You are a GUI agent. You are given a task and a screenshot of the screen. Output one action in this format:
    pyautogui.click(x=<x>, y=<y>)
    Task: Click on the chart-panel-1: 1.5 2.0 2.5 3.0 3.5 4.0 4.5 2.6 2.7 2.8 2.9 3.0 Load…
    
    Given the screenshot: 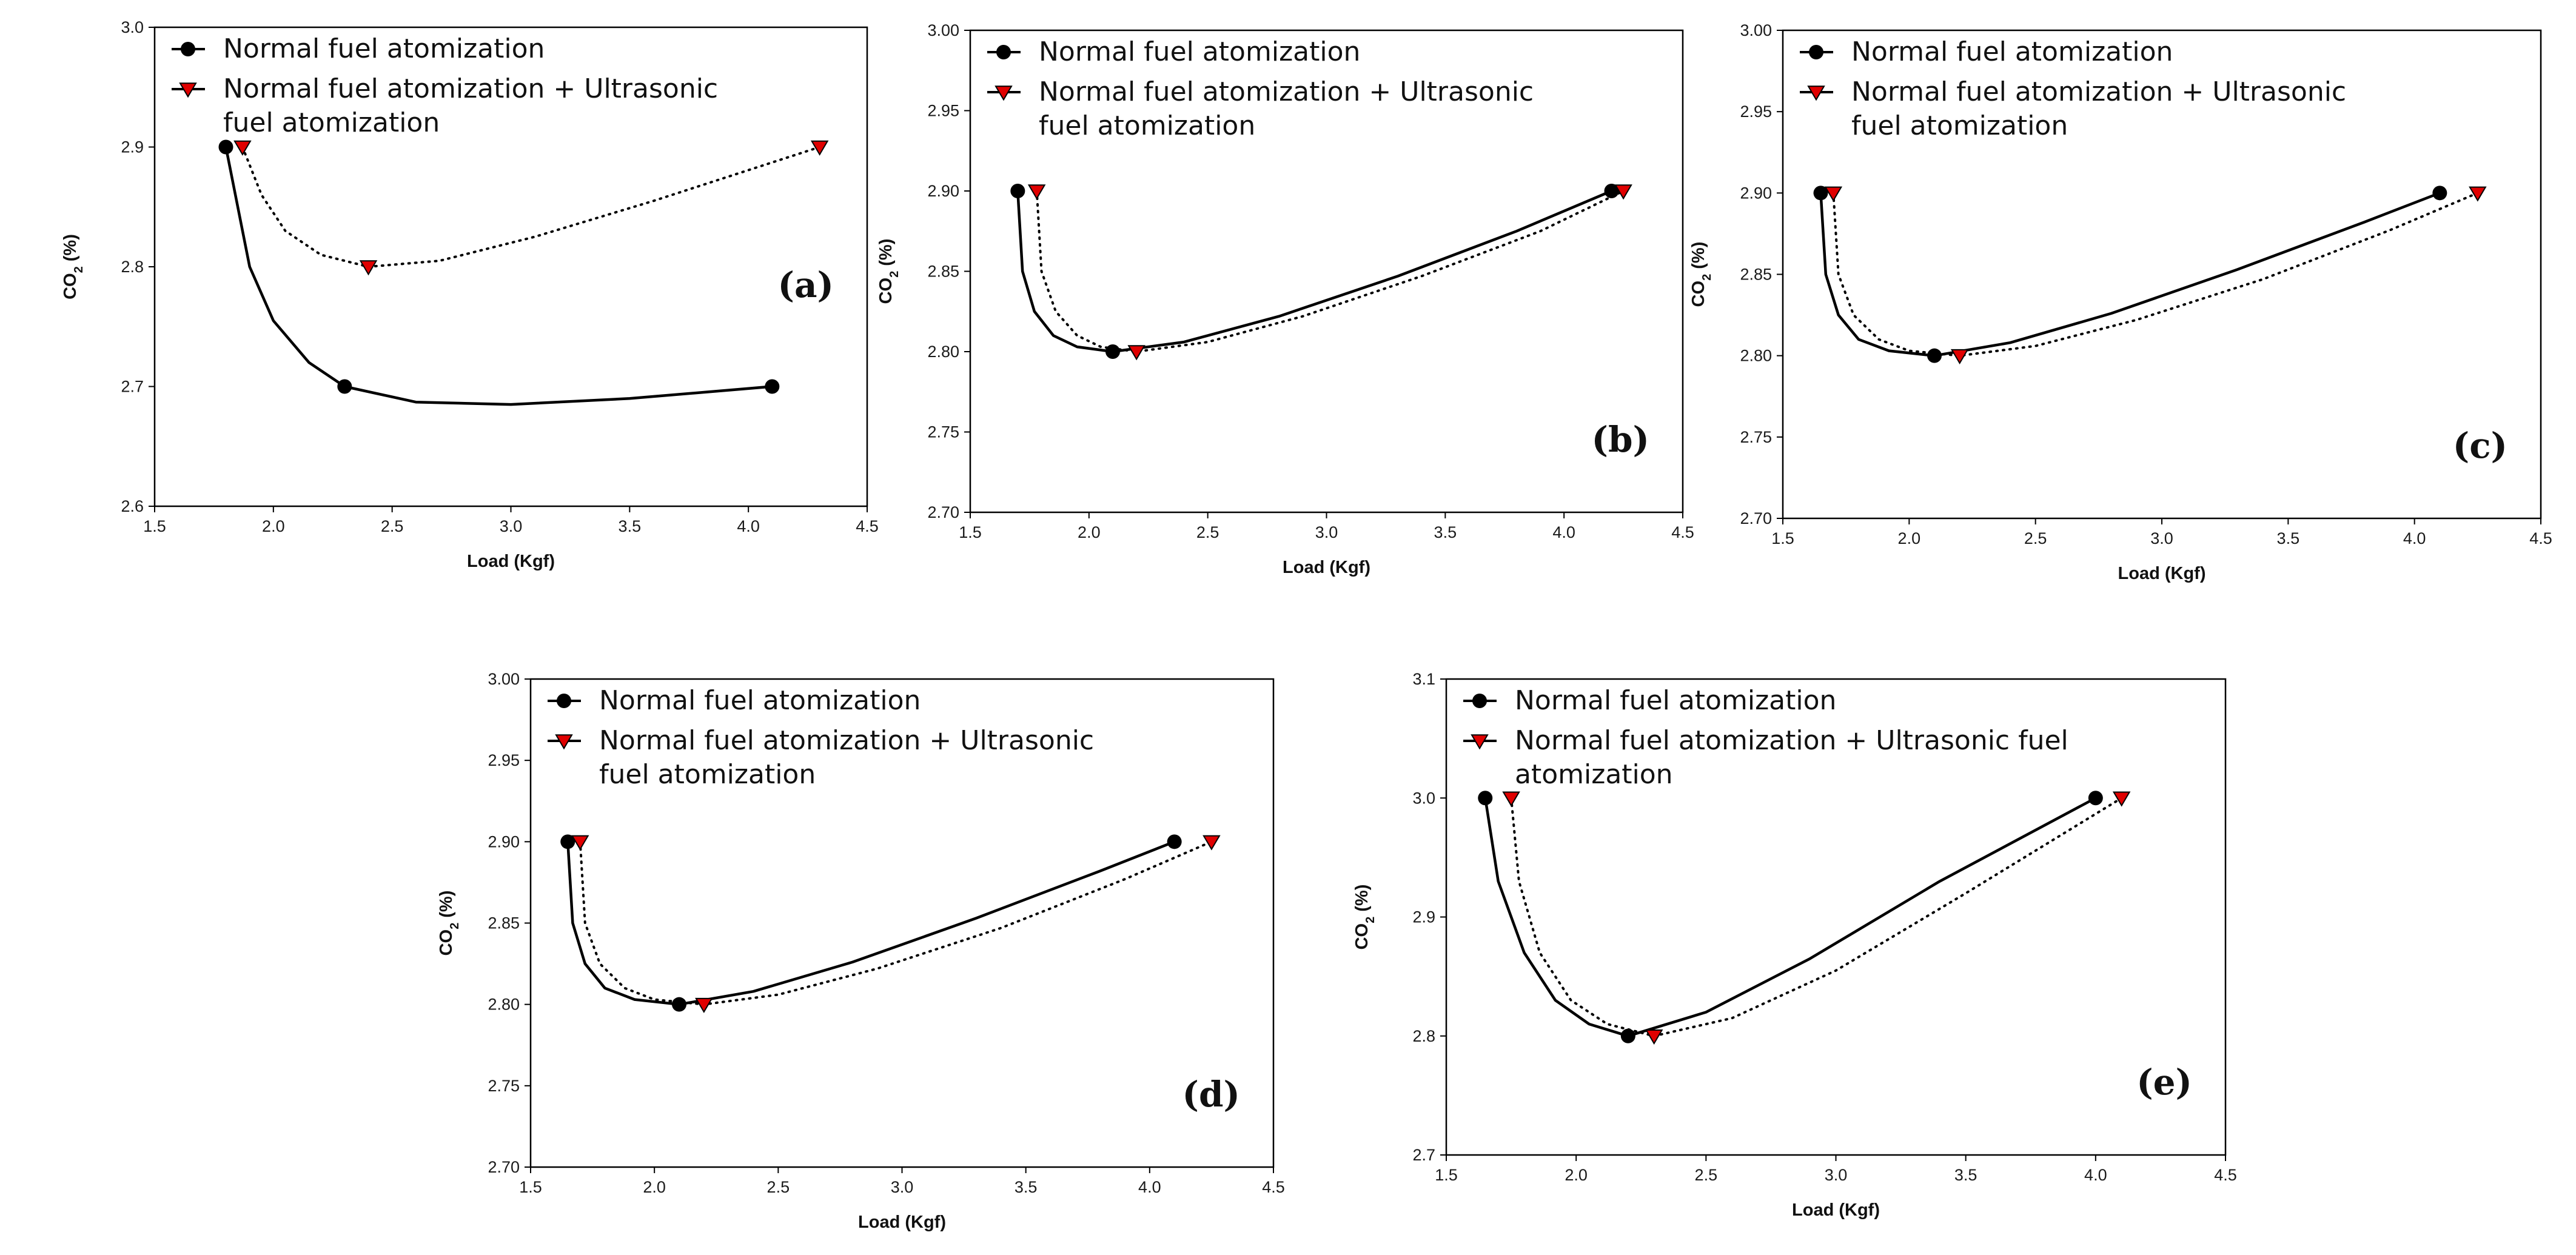 What is the action you would take?
    pyautogui.click(x=470, y=295)
    